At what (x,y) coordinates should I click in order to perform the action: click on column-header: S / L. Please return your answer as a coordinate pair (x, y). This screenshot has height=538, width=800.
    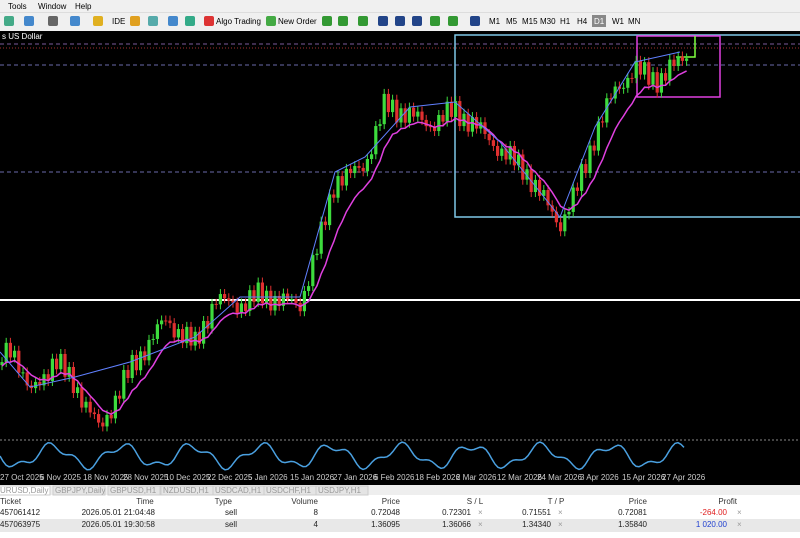
    Looking at the image, I should click on (475, 501).